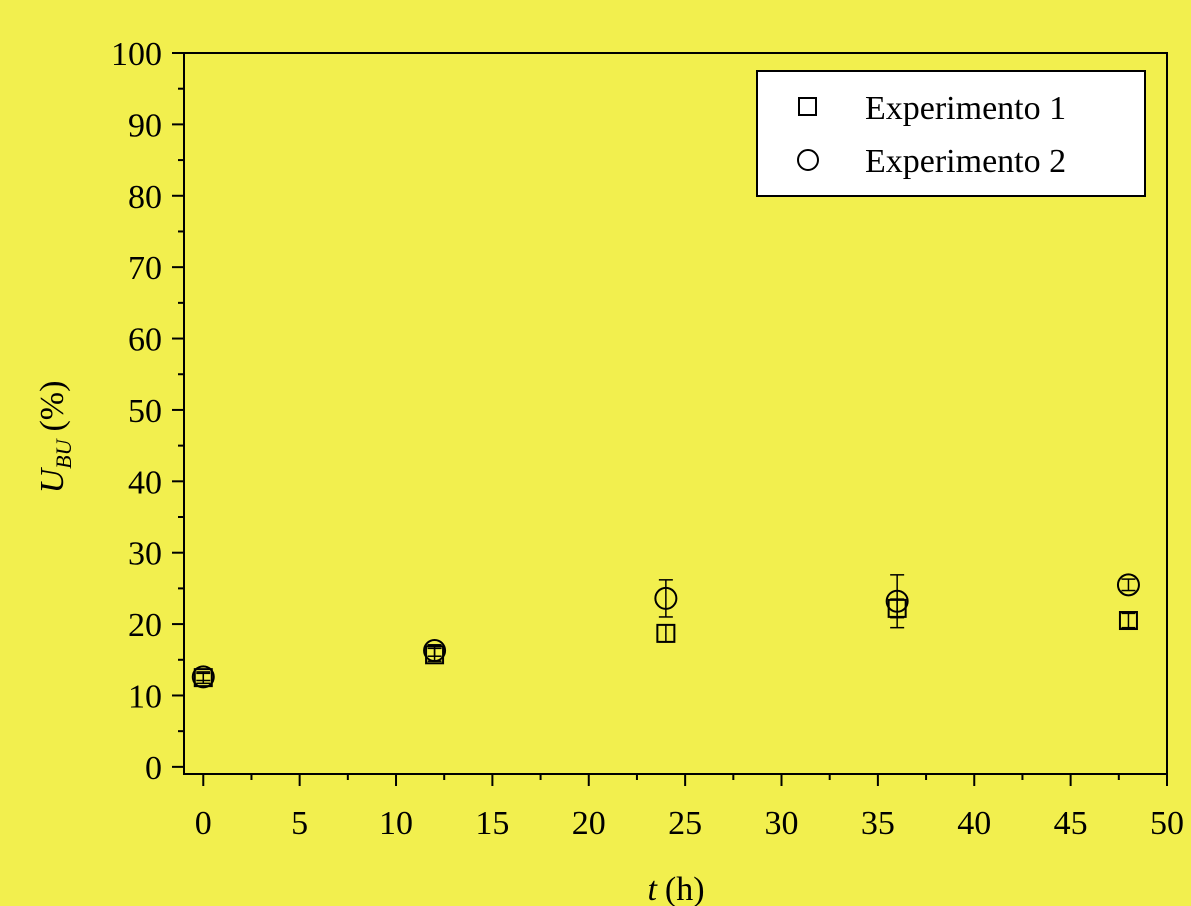  I want to click on legend-marker-square, so click(807, 106).